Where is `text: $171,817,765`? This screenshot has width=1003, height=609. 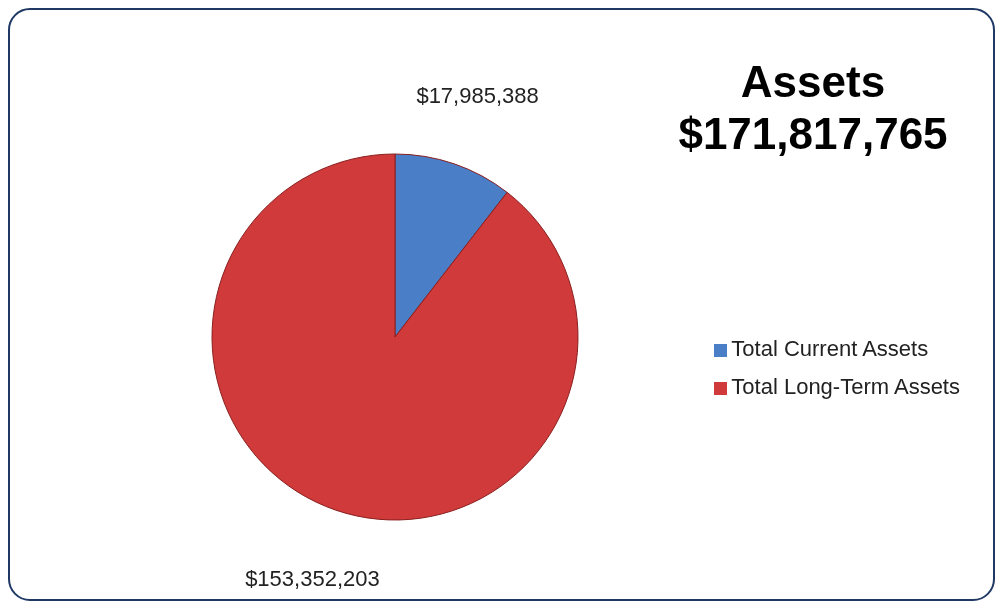
text: $171,817,765 is located at coordinates (813, 133).